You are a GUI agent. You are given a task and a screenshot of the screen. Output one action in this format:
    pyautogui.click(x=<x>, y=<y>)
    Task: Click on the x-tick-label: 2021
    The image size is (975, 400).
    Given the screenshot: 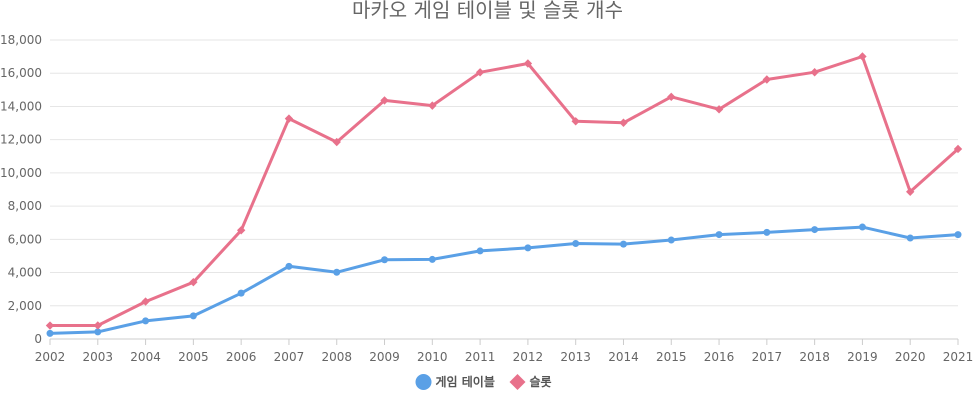 What is the action you would take?
    pyautogui.click(x=958, y=357)
    